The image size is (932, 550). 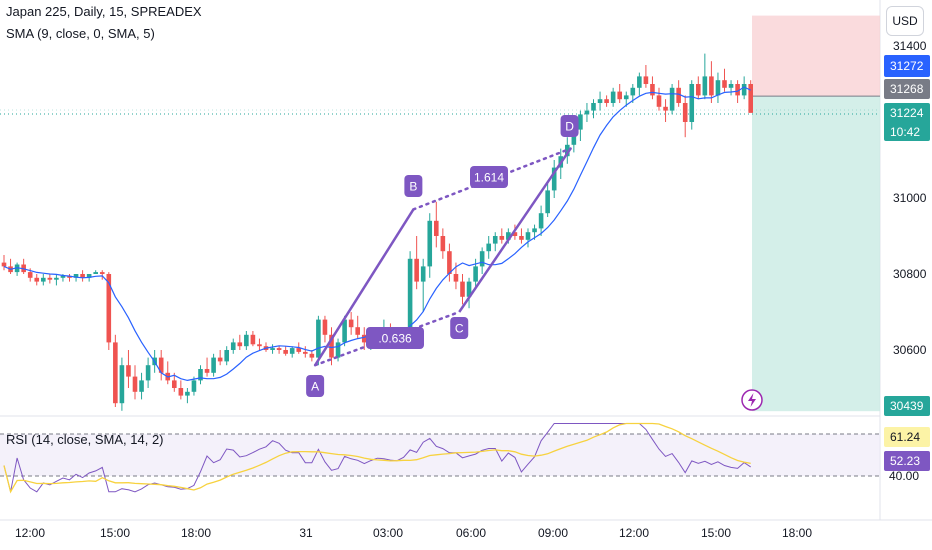 I want to click on rsi-legend: RSI (14, close, SMA, 14, 2), so click(x=85, y=439).